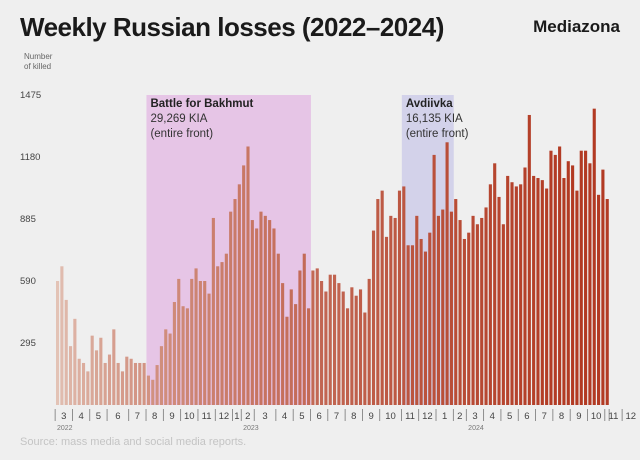 Image resolution: width=640 pixels, height=460 pixels. What do you see at coordinates (37, 66) in the screenshot?
I see `y-axis-title: of killed` at bounding box center [37, 66].